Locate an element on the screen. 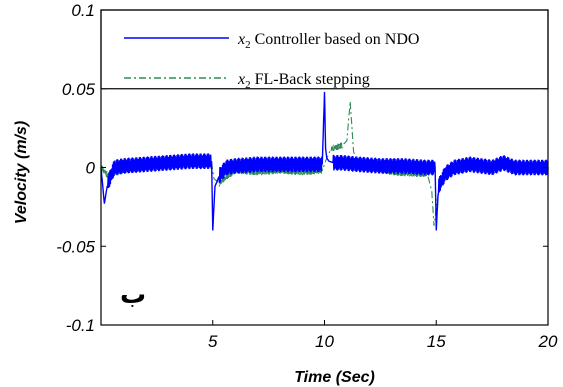 The image size is (563, 387). y-tick-label: -0.1 is located at coordinates (80, 325).